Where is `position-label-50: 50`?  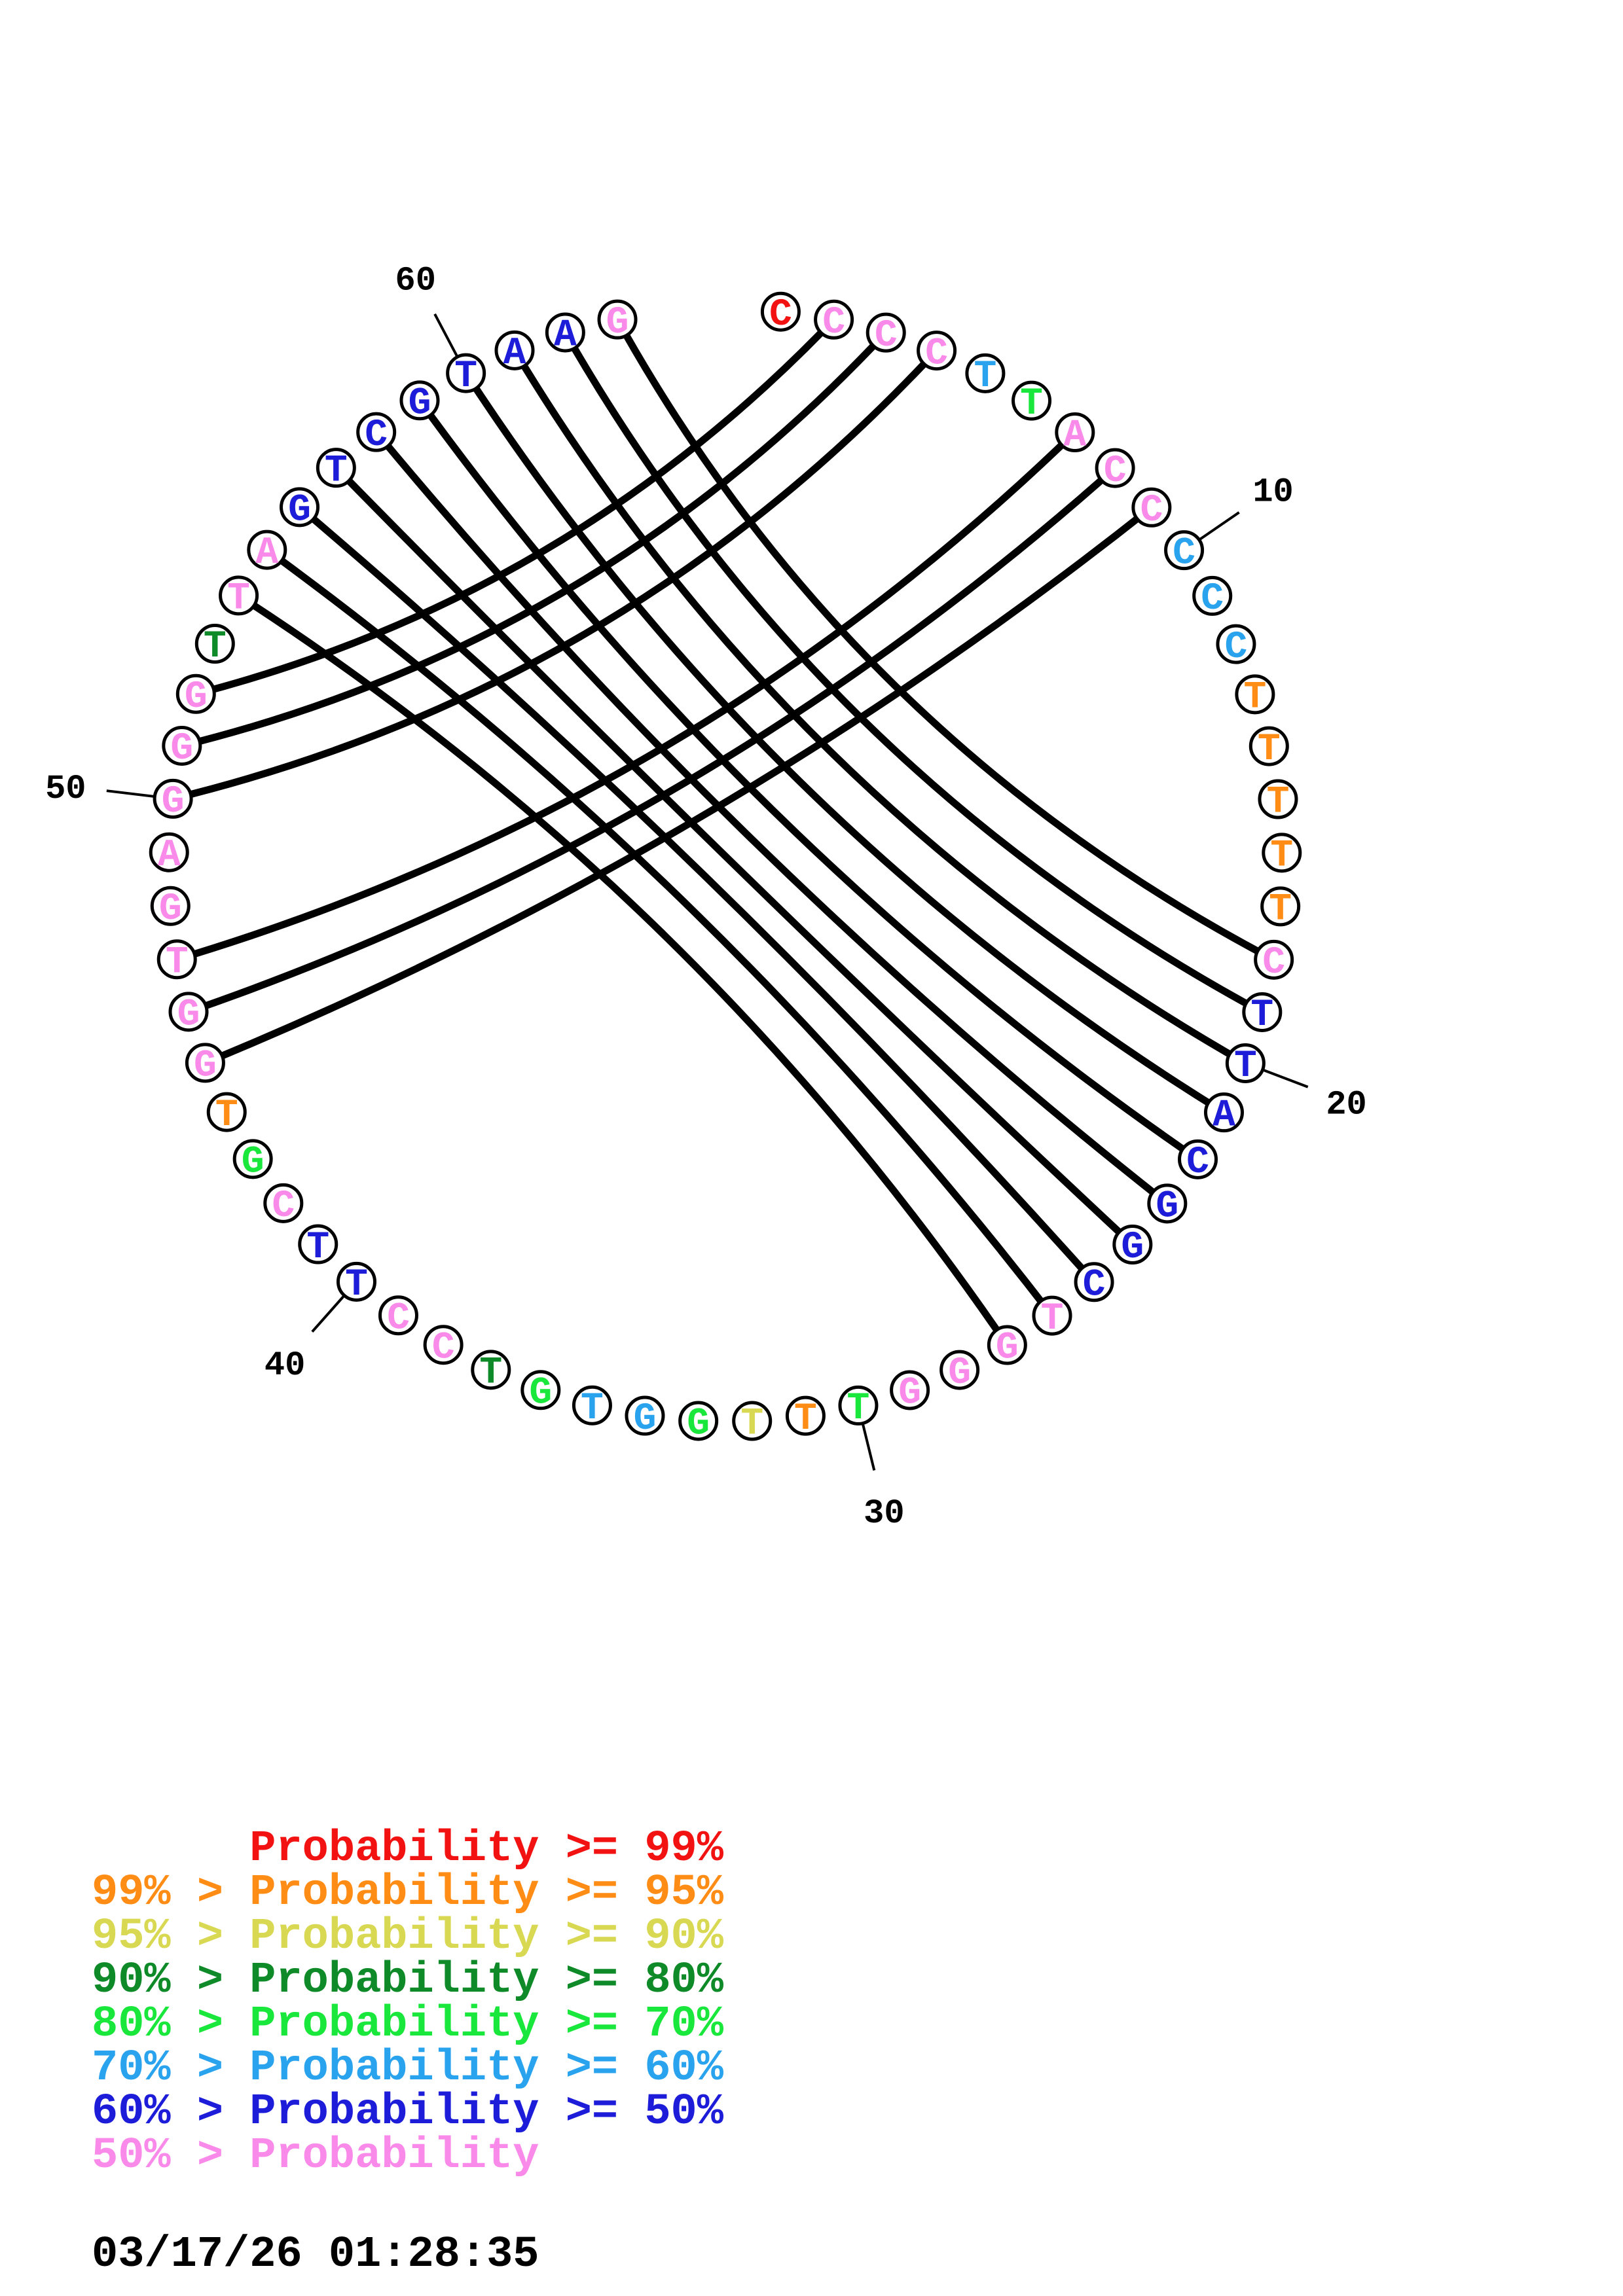
position-label-50: 50 is located at coordinates (65, 789).